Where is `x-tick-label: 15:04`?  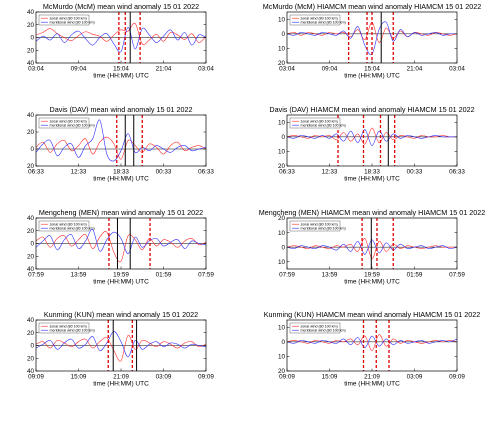 x-tick-label: 15:04 is located at coordinates (372, 69).